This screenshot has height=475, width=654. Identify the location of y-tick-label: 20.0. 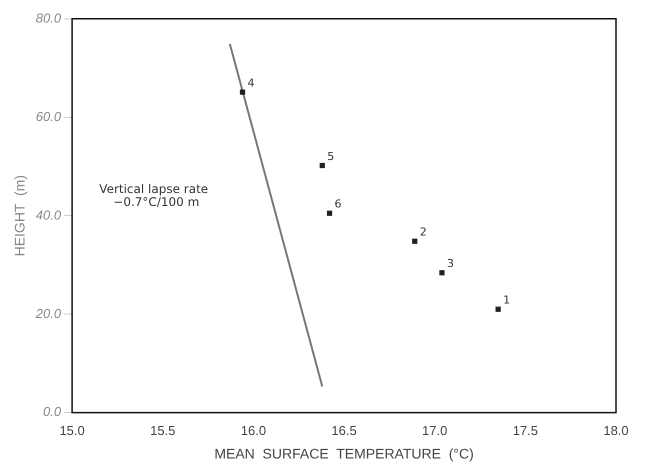
(48, 313).